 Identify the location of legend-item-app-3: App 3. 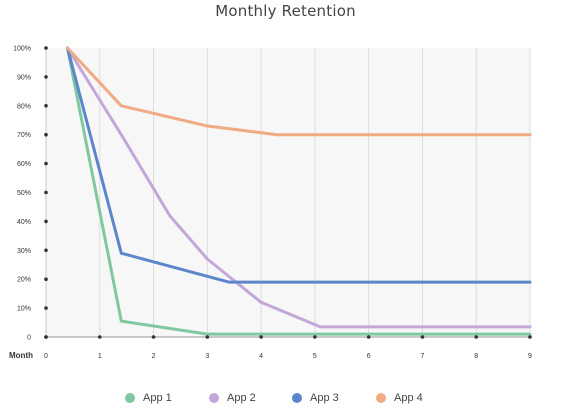
(315, 398).